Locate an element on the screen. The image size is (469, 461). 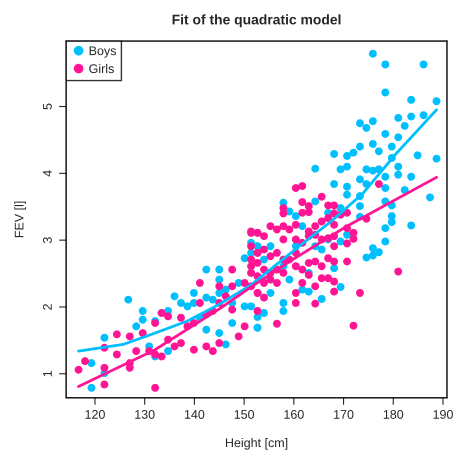
y-tick-label: 1 is located at coordinates (47, 373).